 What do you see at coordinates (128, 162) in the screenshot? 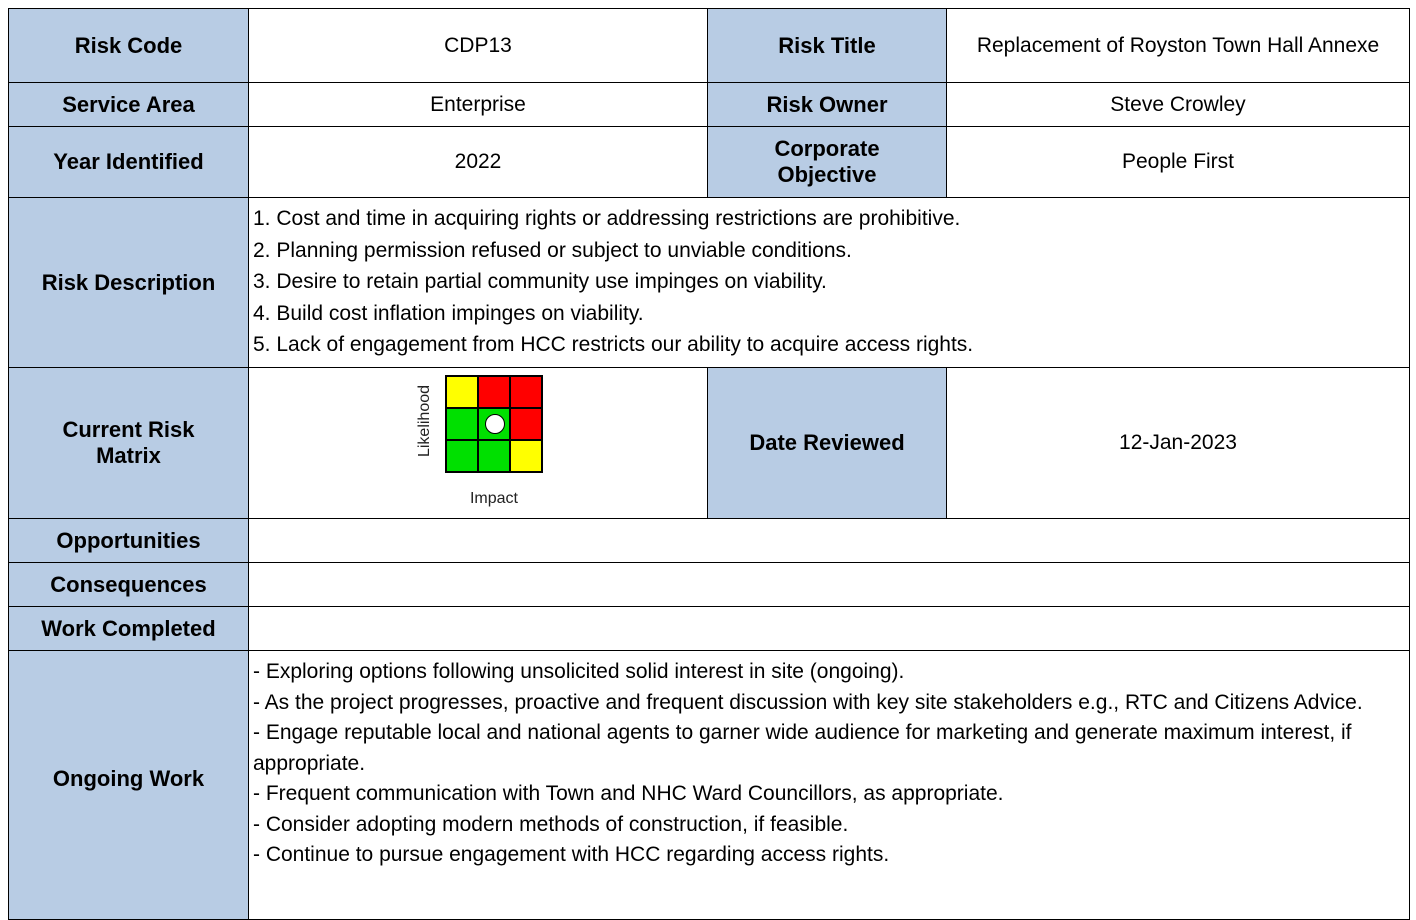
I see `label-cell: Year Identified` at bounding box center [128, 162].